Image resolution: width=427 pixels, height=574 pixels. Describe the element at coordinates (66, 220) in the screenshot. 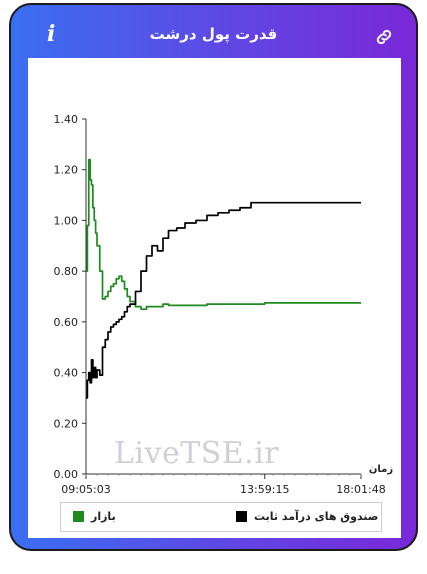

I see `y-tick-label: 1.00` at that location.